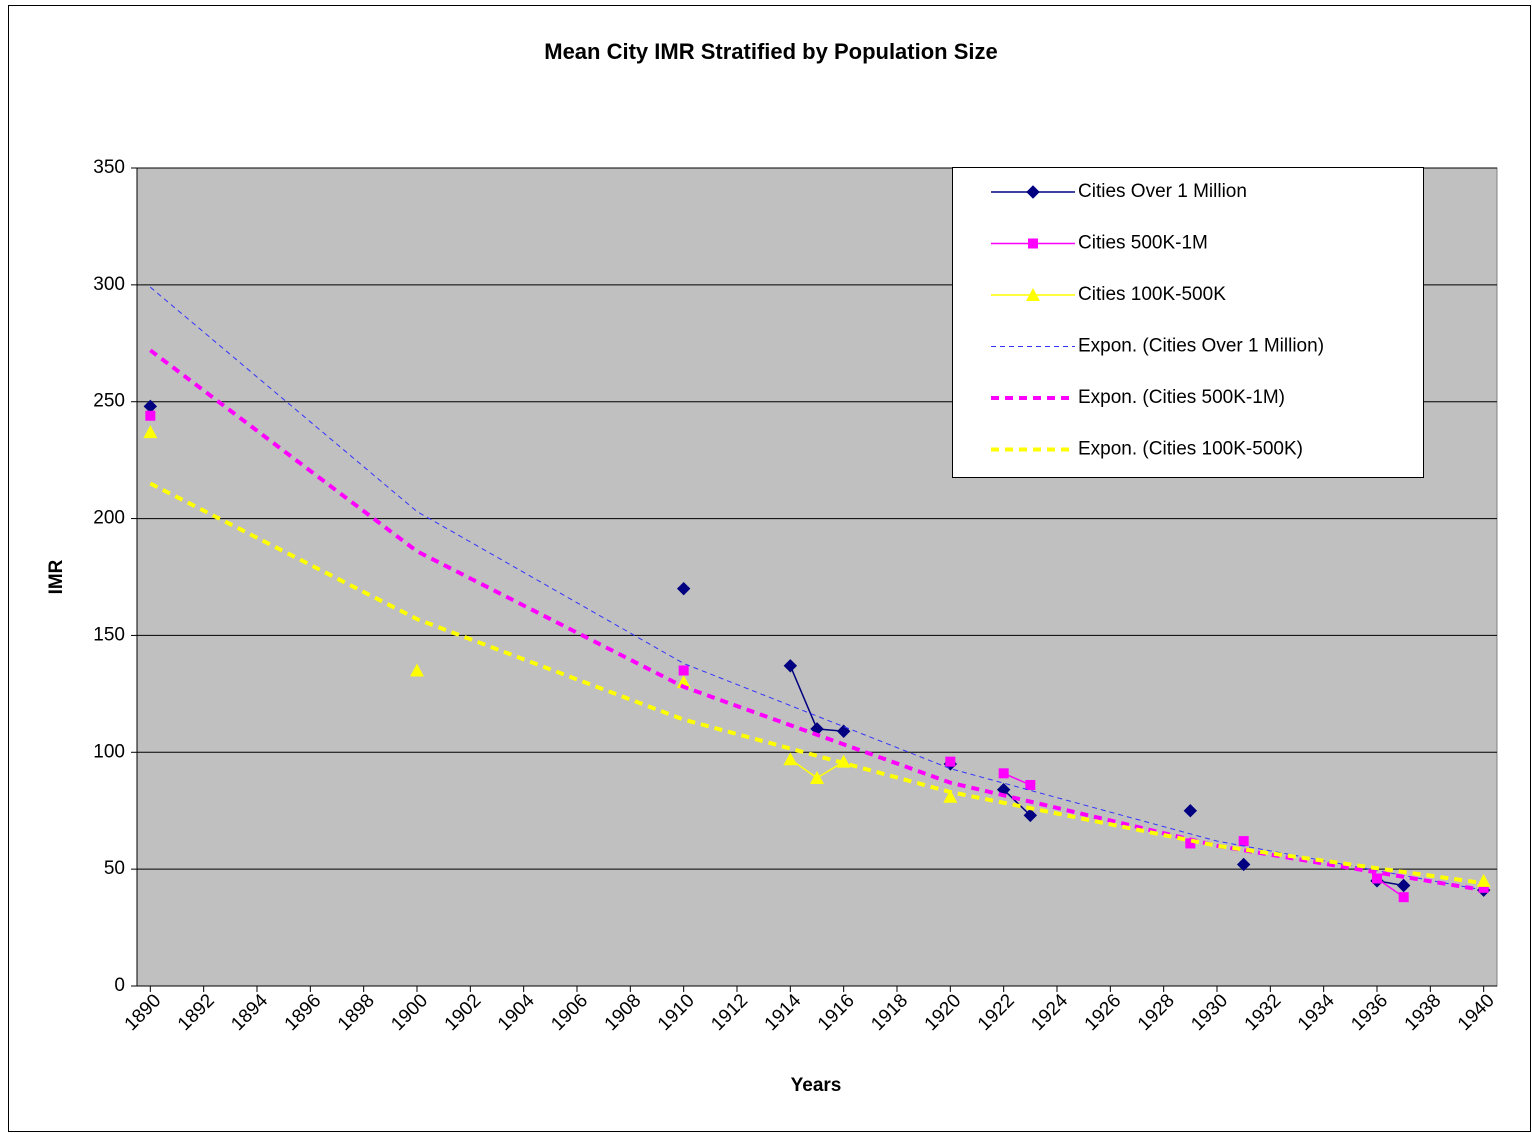 The height and width of the screenshot is (1133, 1532). Describe the element at coordinates (109, 634) in the screenshot. I see `y-tick-label: 150` at that location.